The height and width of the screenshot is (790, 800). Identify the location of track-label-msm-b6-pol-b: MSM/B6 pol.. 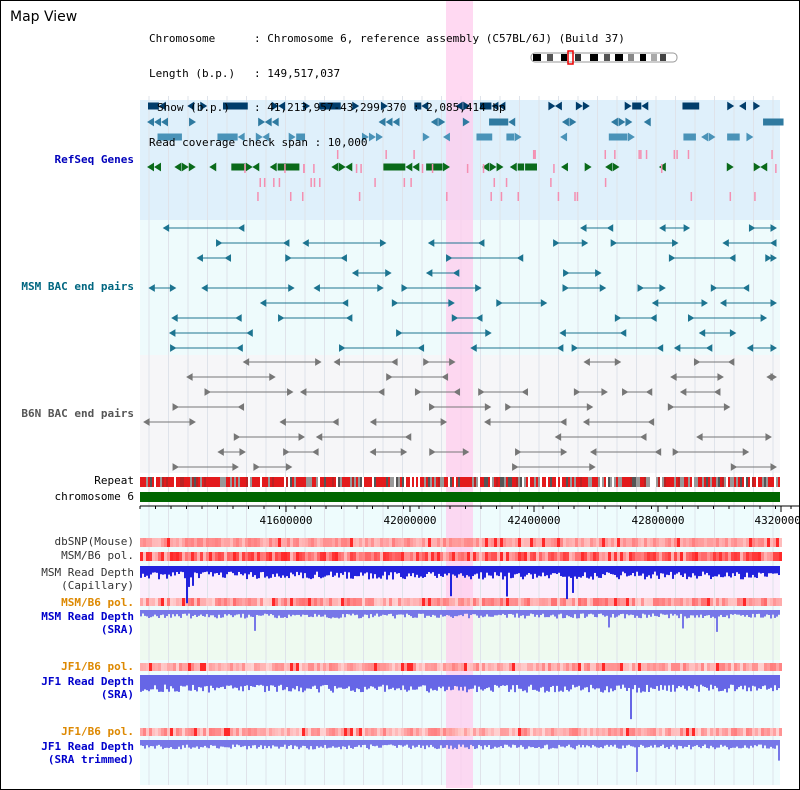
(97, 602).